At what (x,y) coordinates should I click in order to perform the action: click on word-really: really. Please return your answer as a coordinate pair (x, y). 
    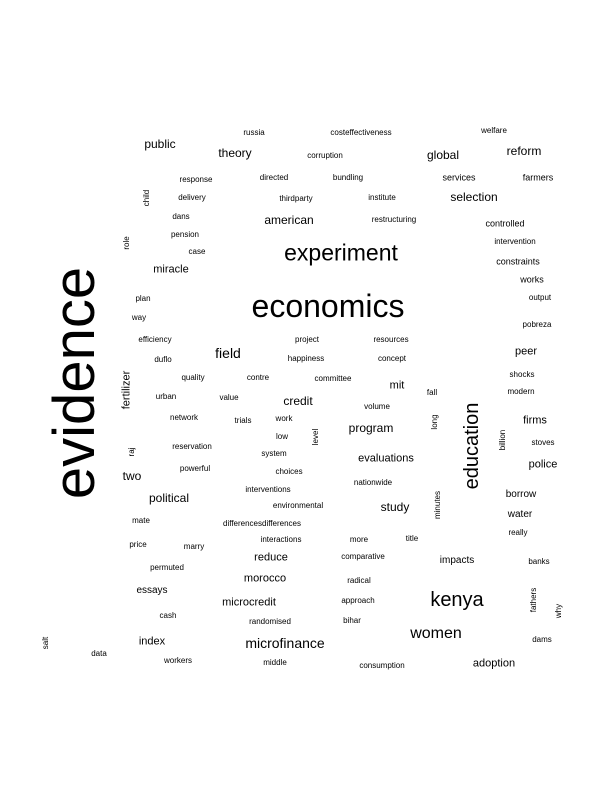
    Looking at the image, I should click on (518, 532).